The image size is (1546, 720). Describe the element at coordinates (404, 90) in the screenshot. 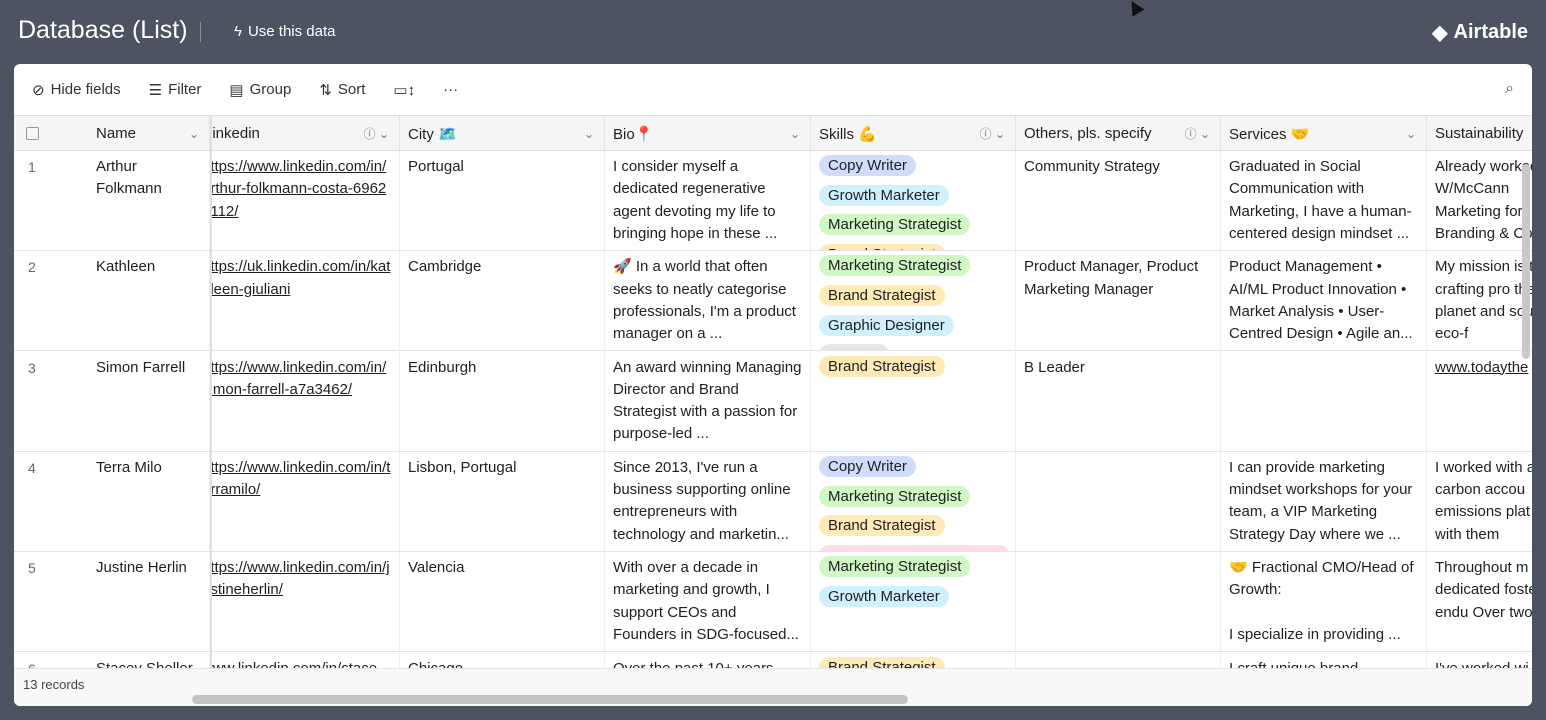

I see `row-height-button: ▭↕` at that location.